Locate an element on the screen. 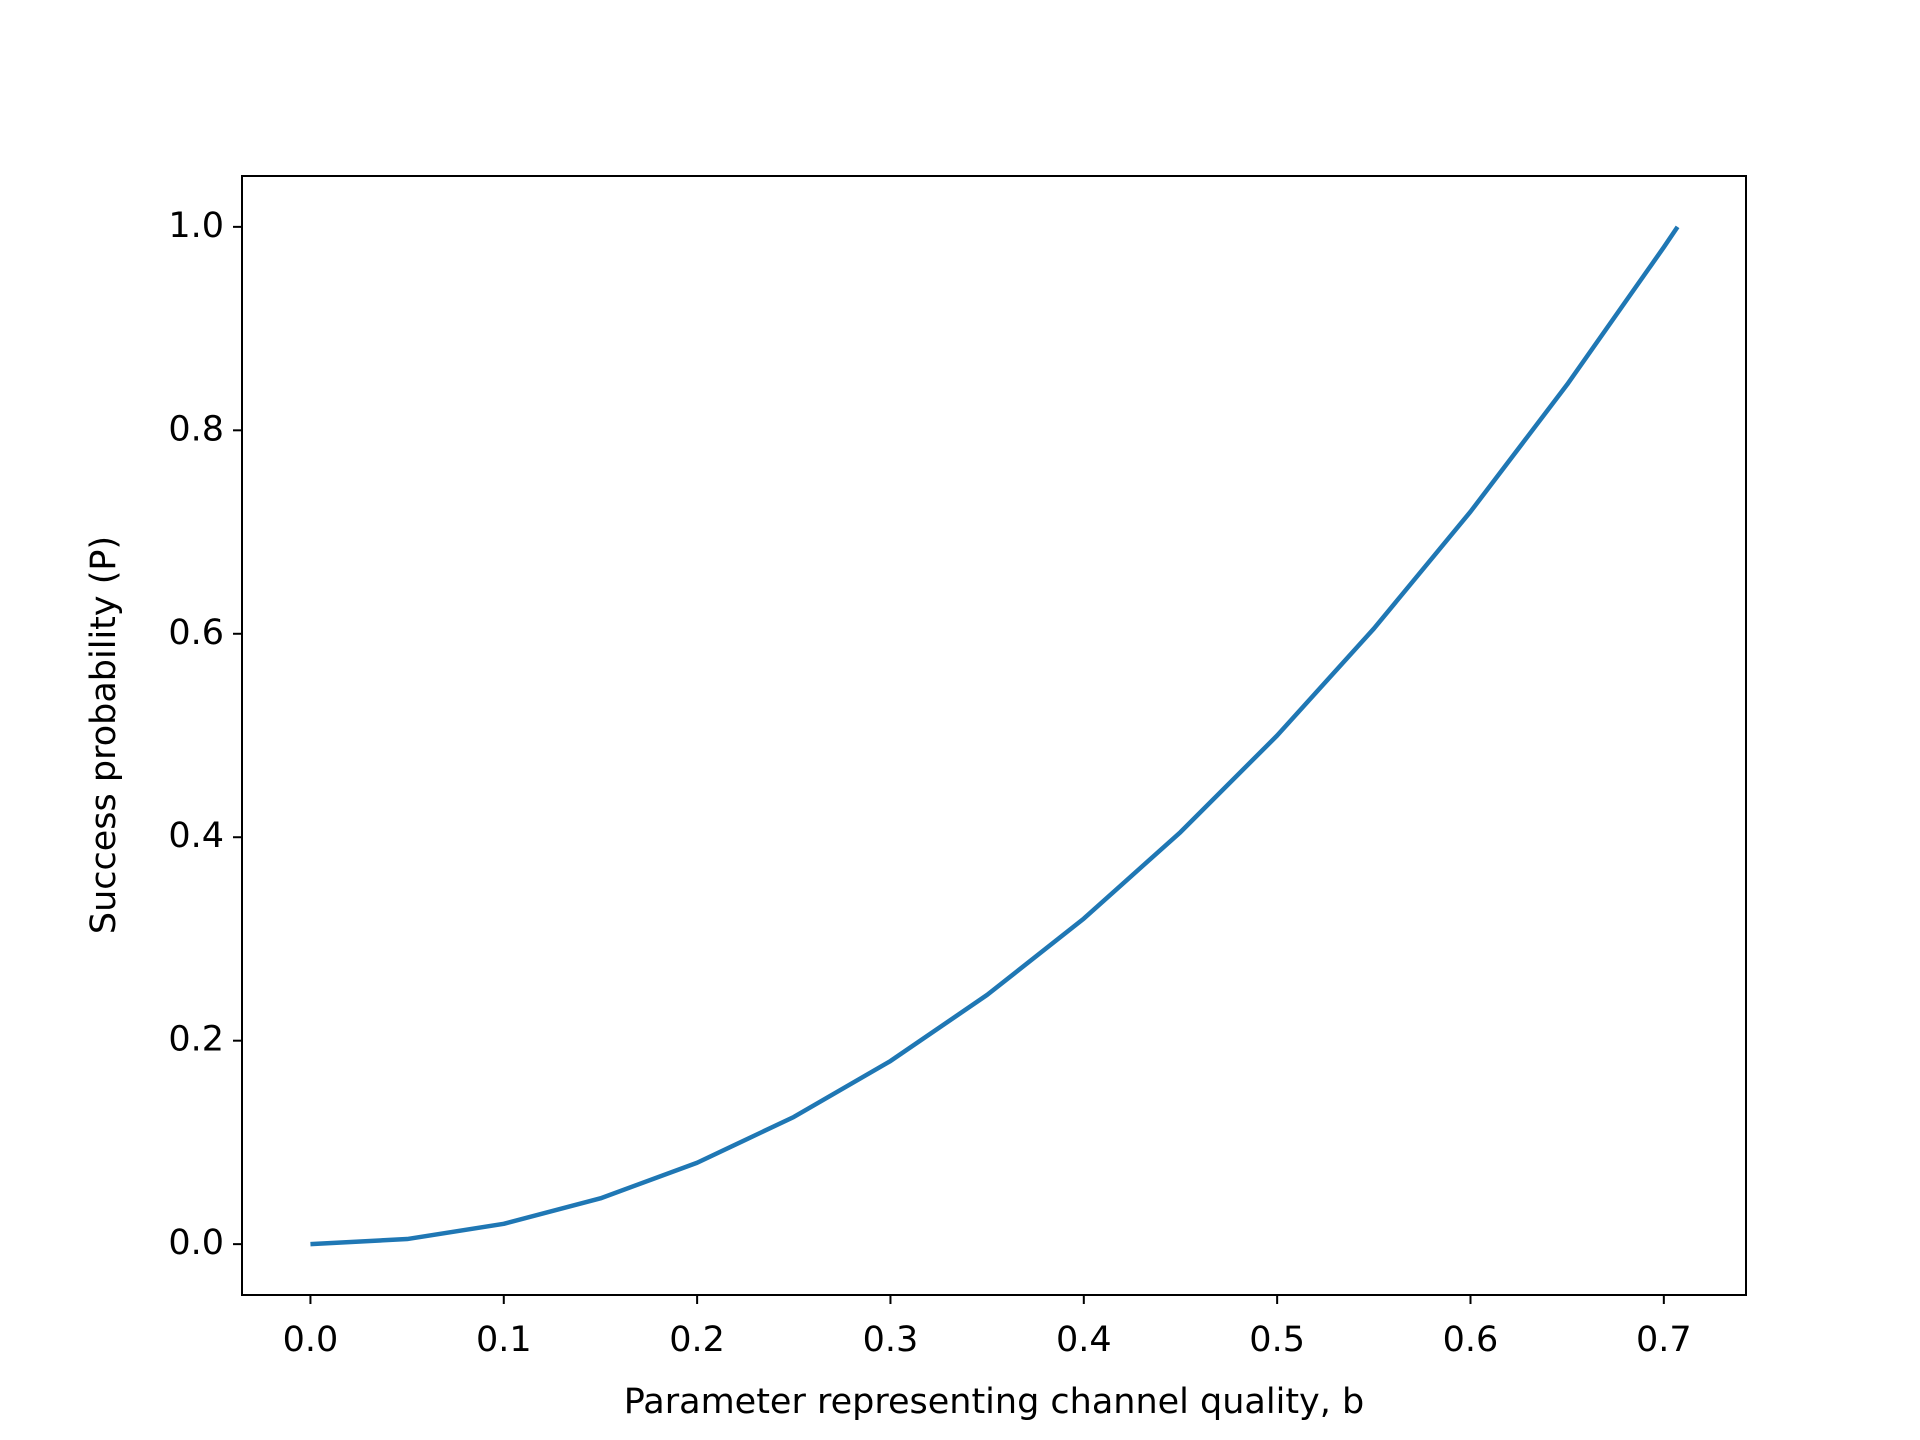  x-tick-label: 0.7 is located at coordinates (1664, 1340).